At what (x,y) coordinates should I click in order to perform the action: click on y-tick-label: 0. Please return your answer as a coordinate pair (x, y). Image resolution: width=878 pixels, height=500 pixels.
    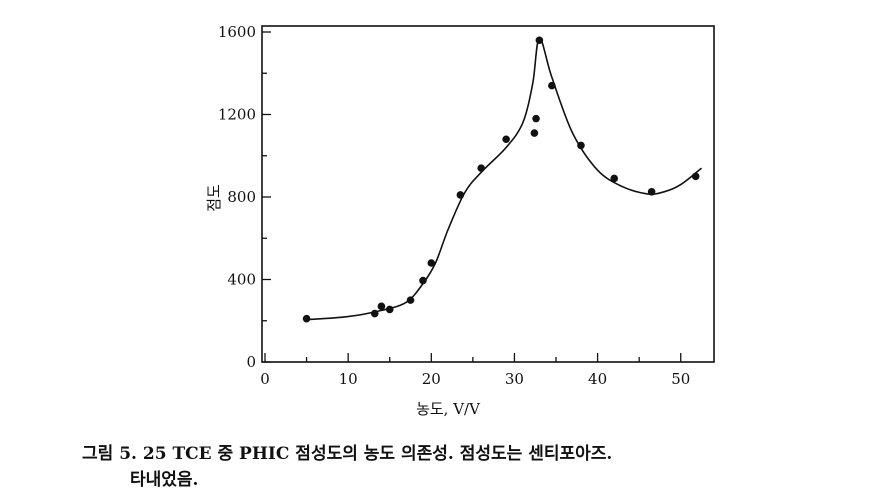
    Looking at the image, I should click on (251, 362).